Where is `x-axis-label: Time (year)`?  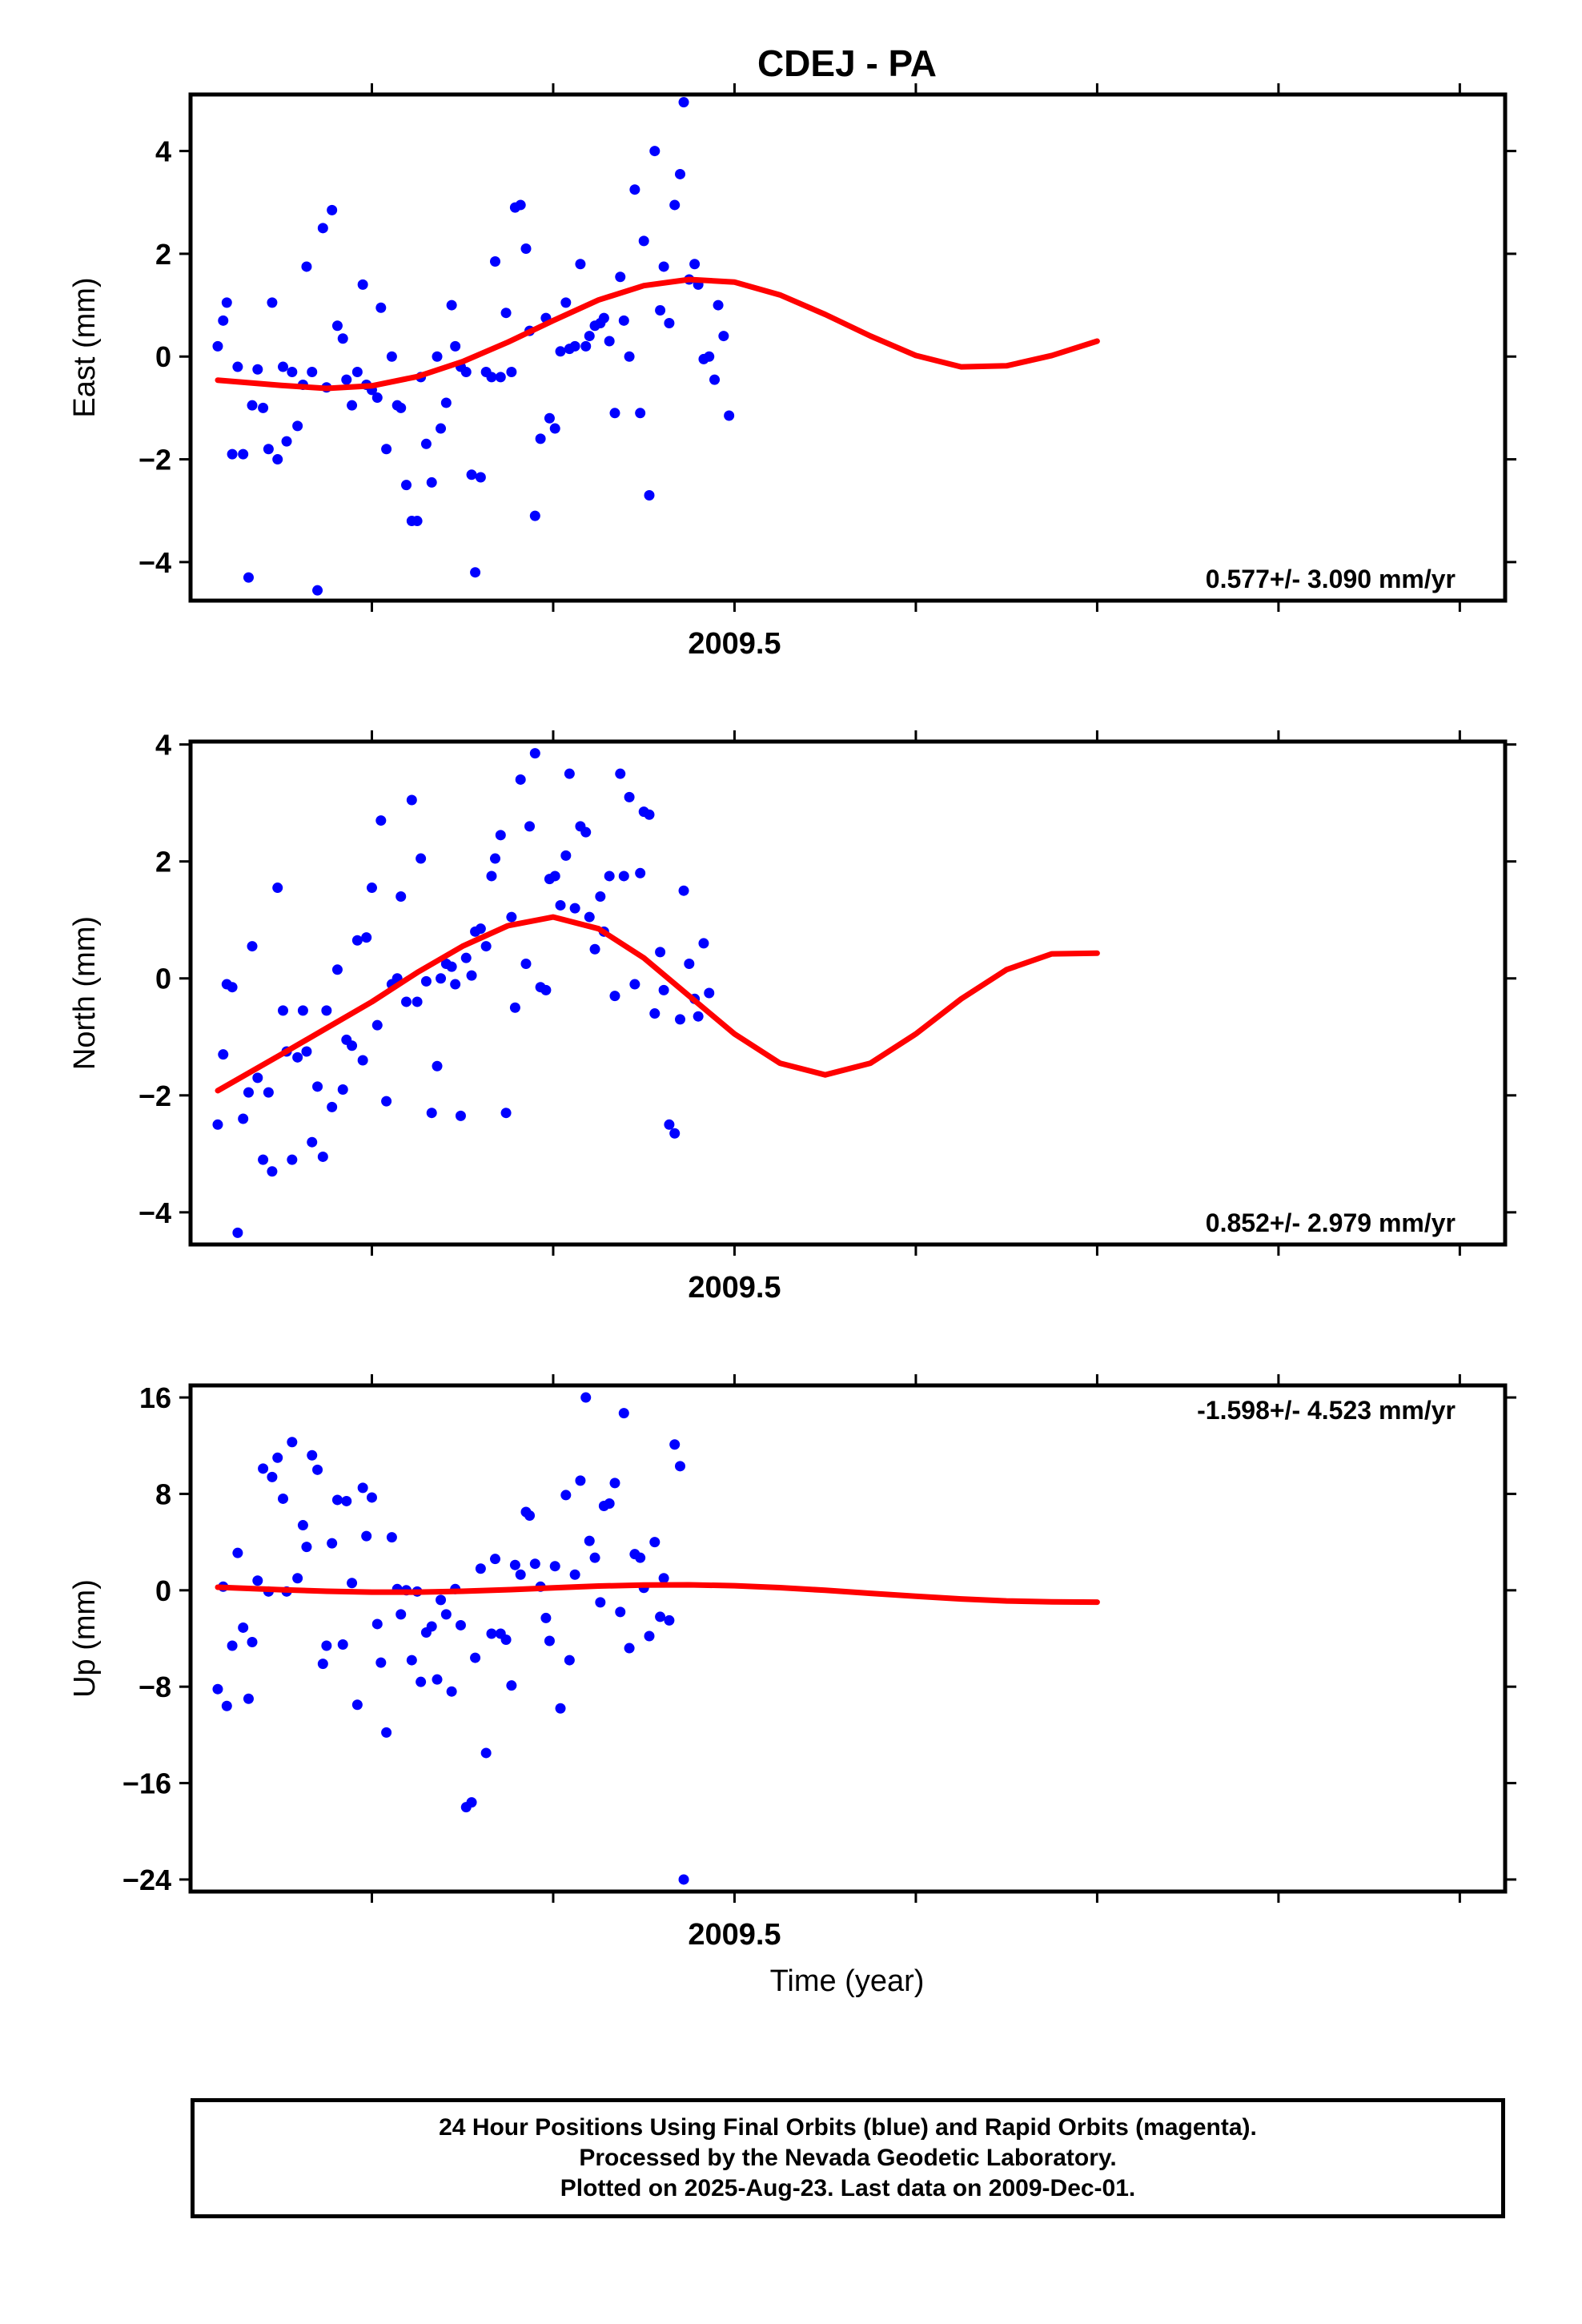 x-axis-label: Time (year) is located at coordinates (847, 1981).